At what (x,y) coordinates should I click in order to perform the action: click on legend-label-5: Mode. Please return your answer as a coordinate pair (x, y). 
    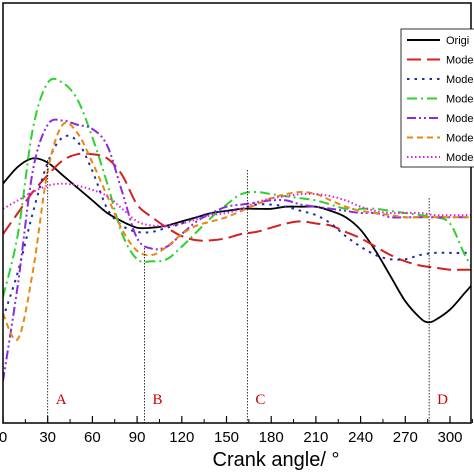
    Looking at the image, I should click on (460, 119).